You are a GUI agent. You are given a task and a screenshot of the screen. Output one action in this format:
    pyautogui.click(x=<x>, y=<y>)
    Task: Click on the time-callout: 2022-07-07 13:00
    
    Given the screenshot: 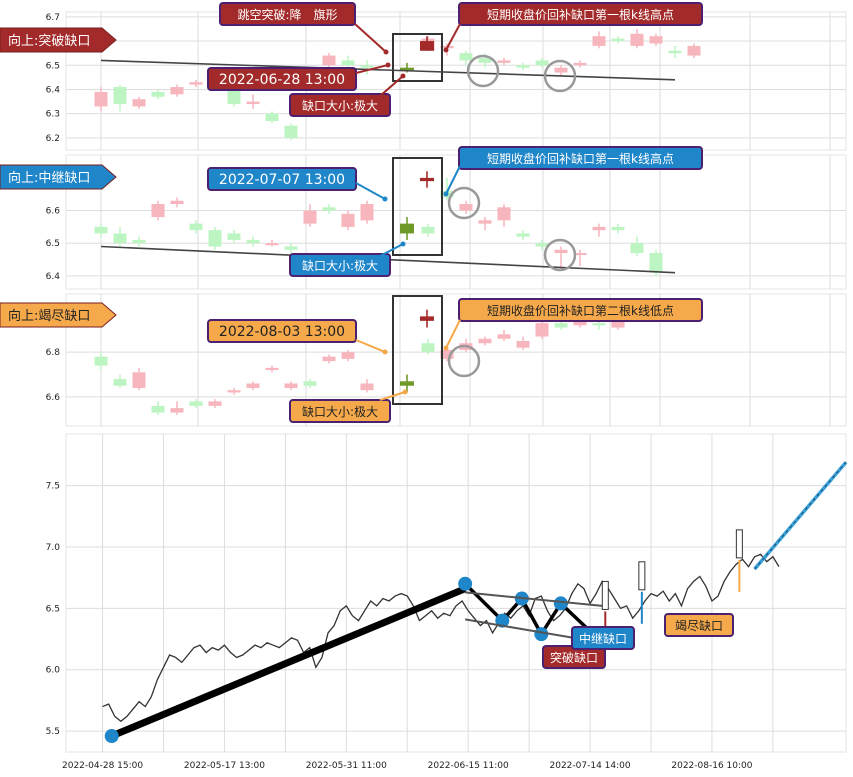 What is the action you would take?
    pyautogui.click(x=282, y=180)
    